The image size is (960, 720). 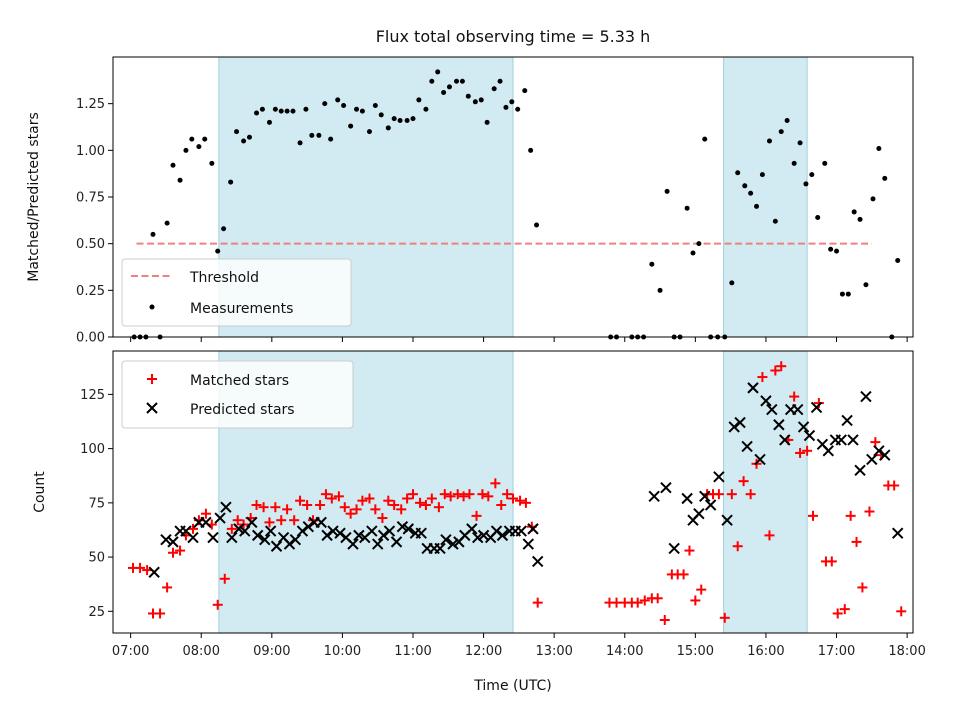 I want to click on x-tick-label: 15:00, so click(x=695, y=651).